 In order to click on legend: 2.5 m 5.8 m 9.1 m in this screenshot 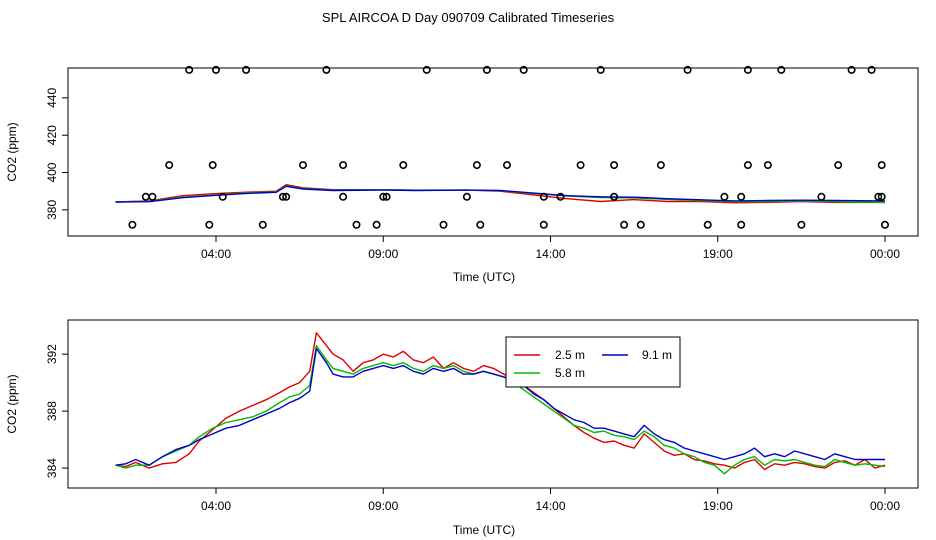, I will do `click(593, 362)`.